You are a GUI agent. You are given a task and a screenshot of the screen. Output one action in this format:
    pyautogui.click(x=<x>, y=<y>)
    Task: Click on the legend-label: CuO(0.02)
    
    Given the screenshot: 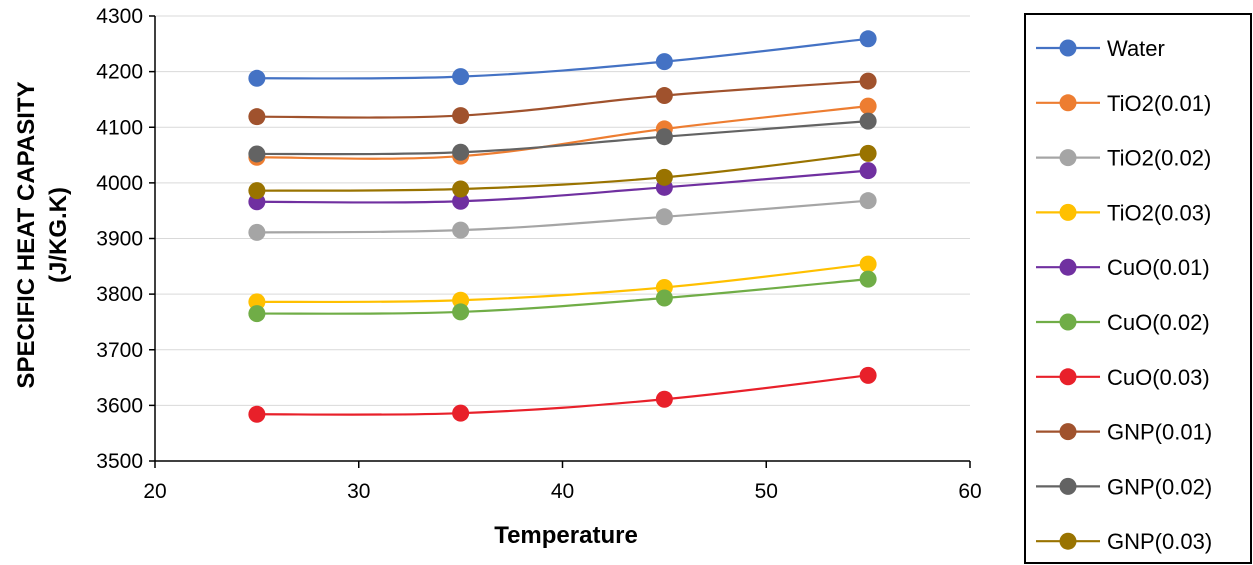 What is the action you would take?
    pyautogui.click(x=1158, y=322)
    